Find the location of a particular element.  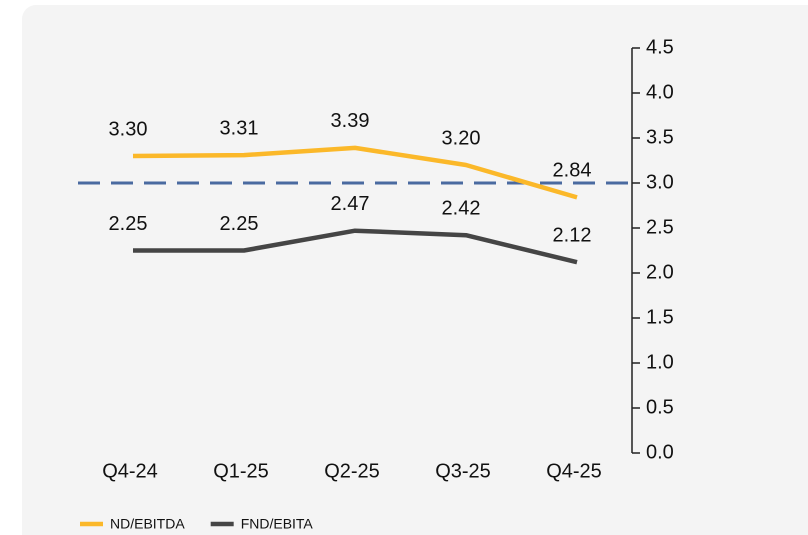

x-tick-label: Q4-24 is located at coordinates (130, 471).